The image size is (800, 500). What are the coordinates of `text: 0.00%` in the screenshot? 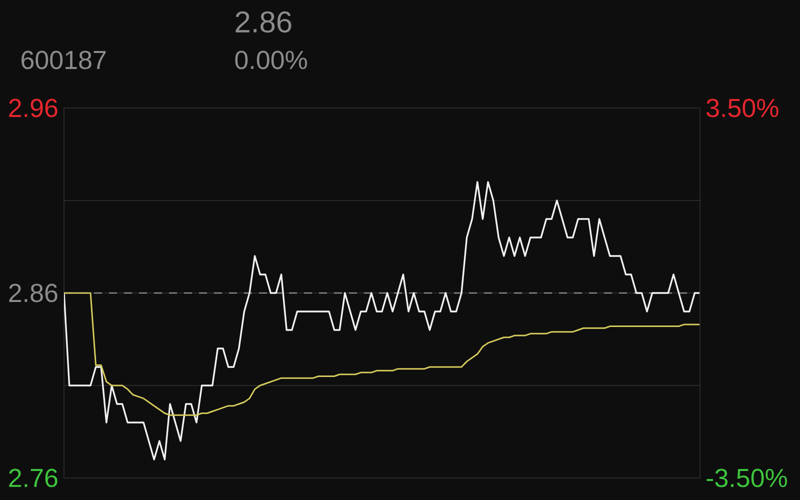 It's located at (271, 60).